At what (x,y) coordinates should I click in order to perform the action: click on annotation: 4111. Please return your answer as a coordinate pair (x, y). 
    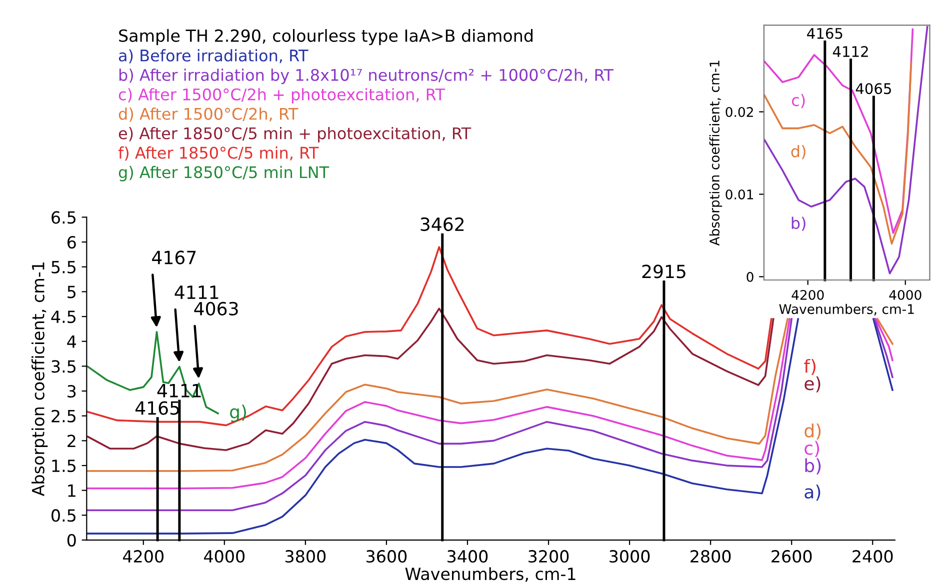
    Looking at the image, I should click on (196, 292).